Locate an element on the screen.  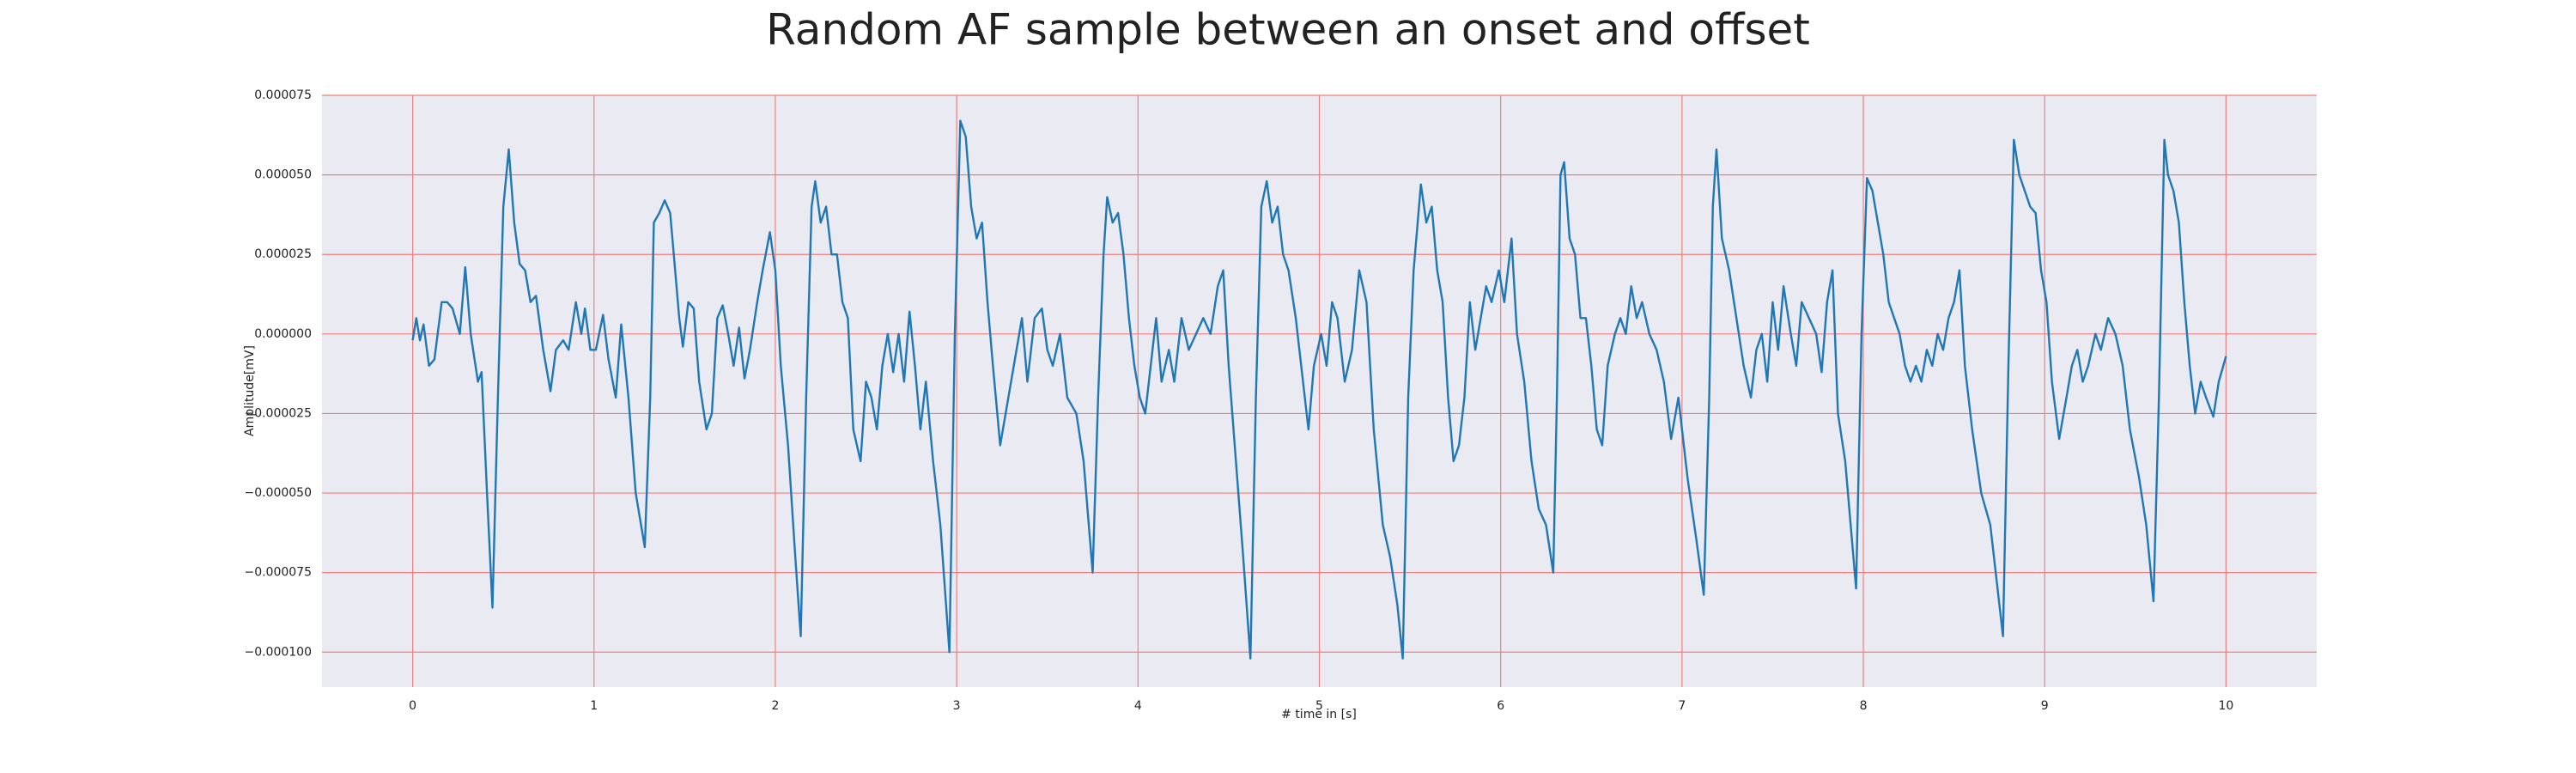
y-tick-label: −0.000050 is located at coordinates (278, 493).